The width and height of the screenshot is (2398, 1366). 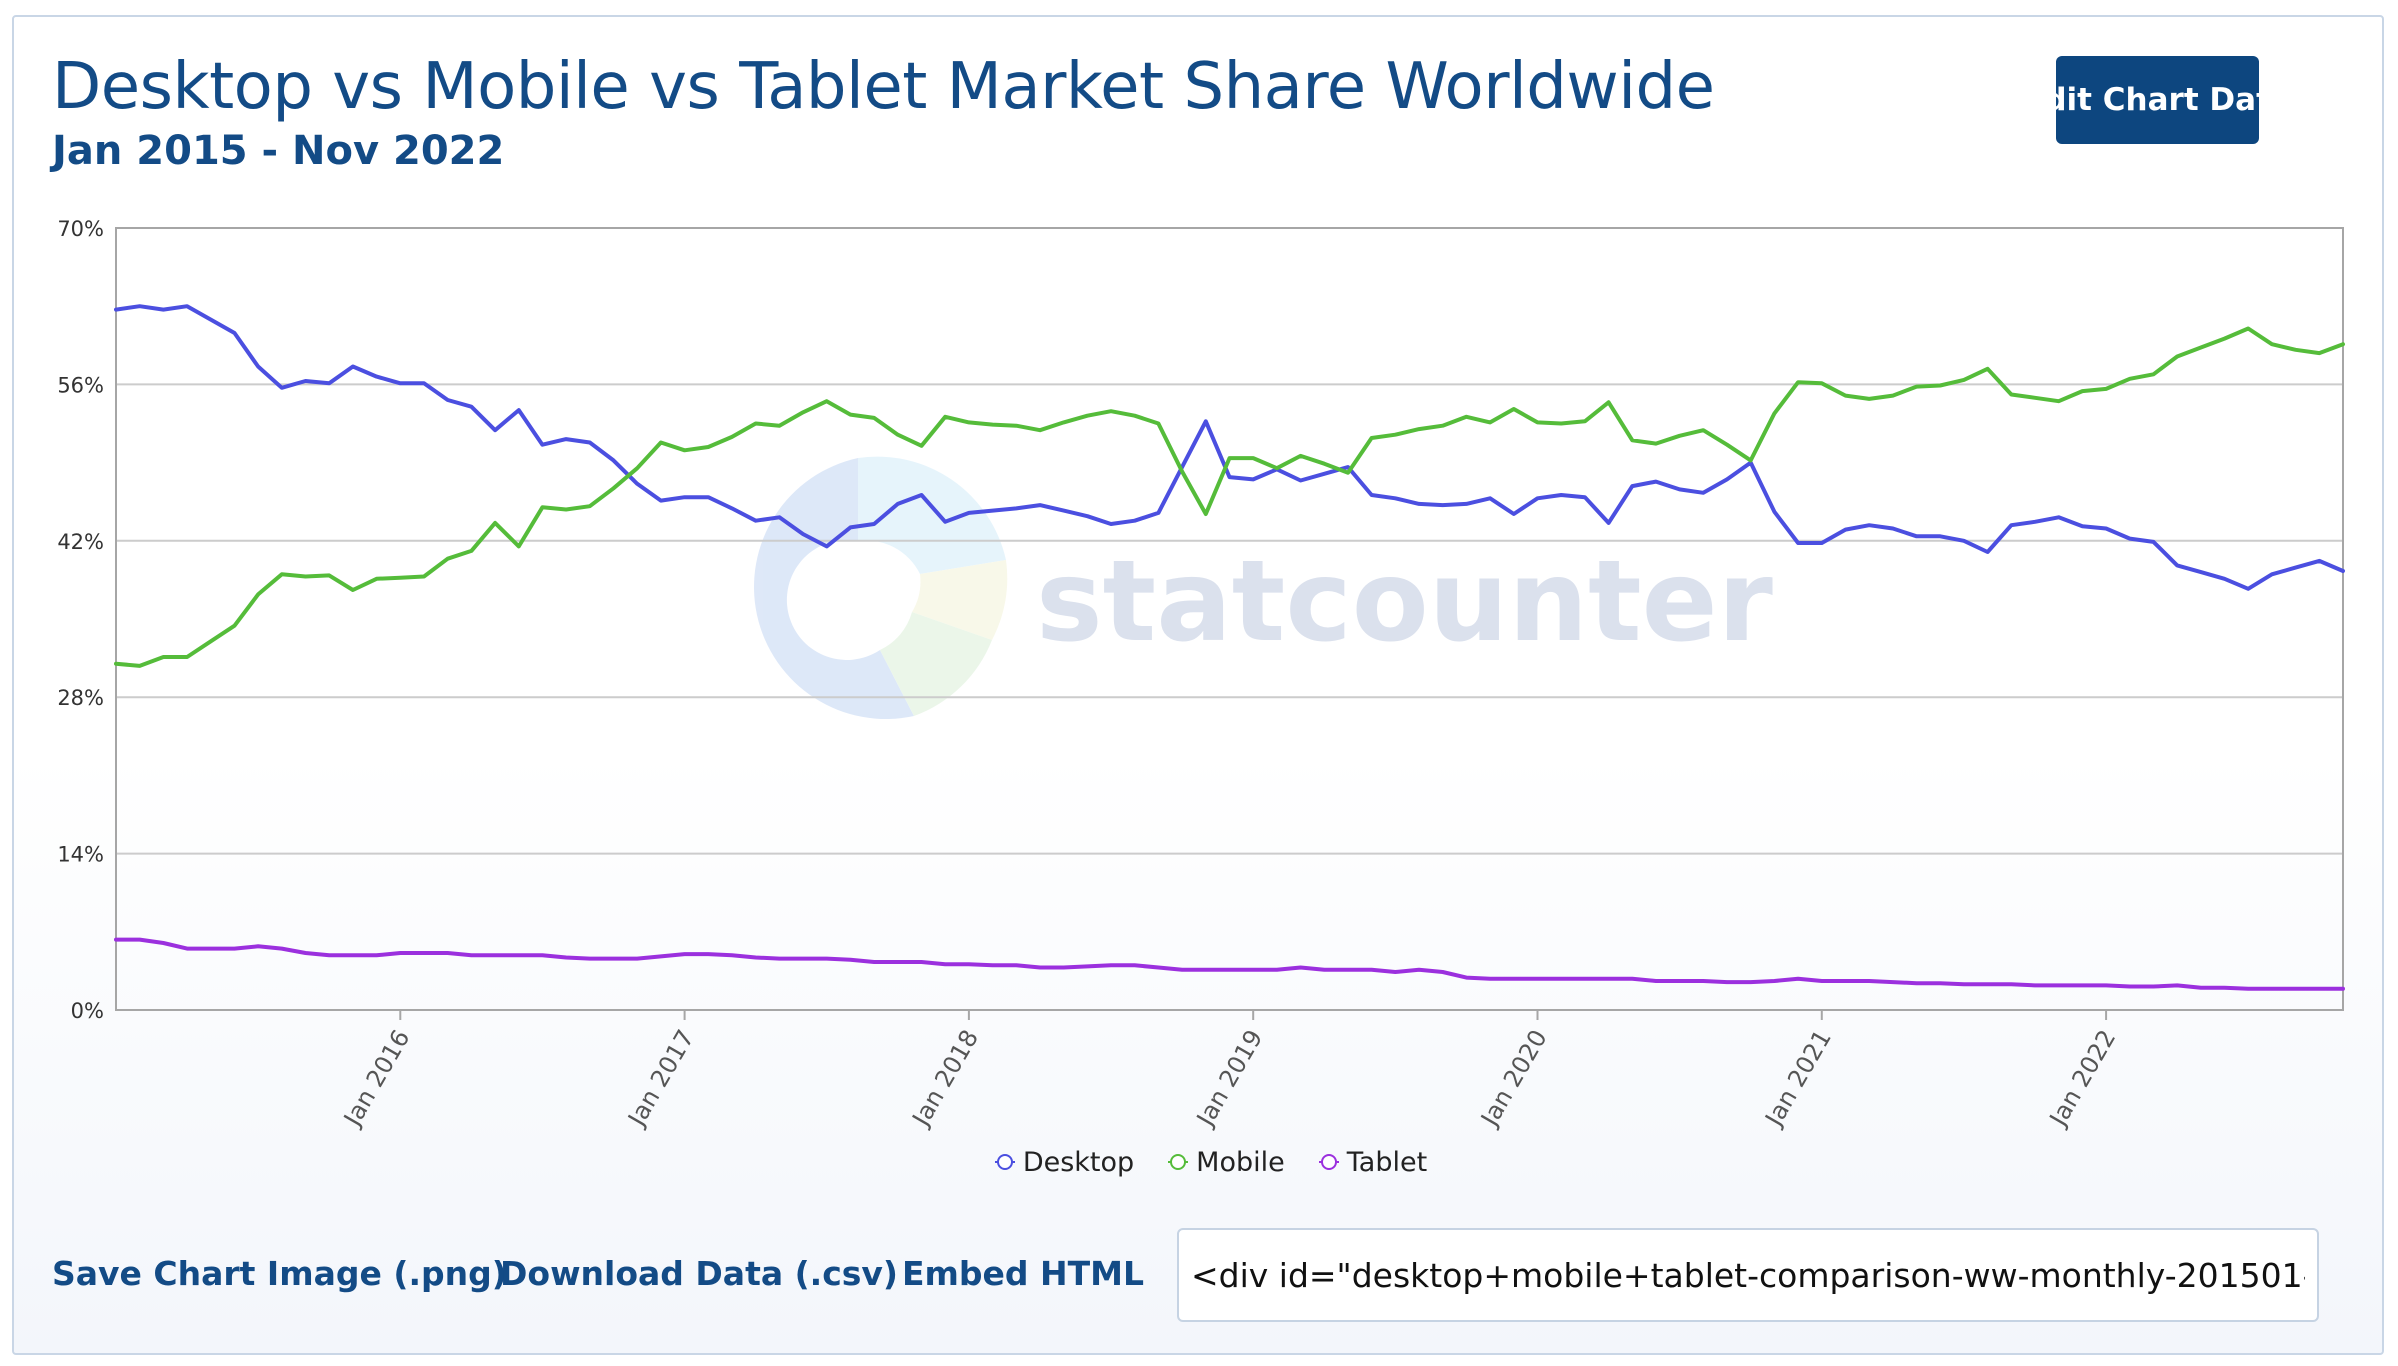 What do you see at coordinates (87, 1011) in the screenshot?
I see `y-tick-label: 0%` at bounding box center [87, 1011].